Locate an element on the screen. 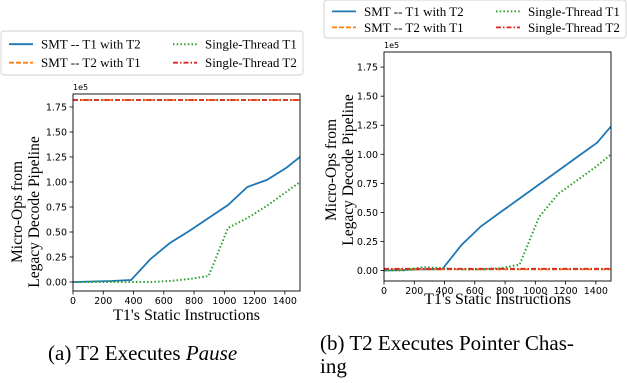  caption-b-line-2: ing is located at coordinates (333, 366).